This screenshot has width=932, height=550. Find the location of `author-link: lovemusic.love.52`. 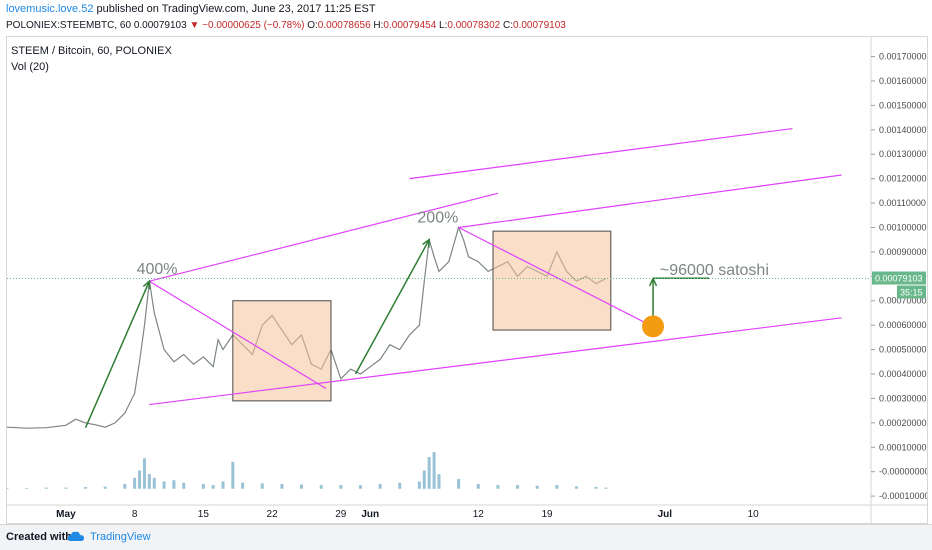

author-link: lovemusic.love.52 is located at coordinates (50, 9).